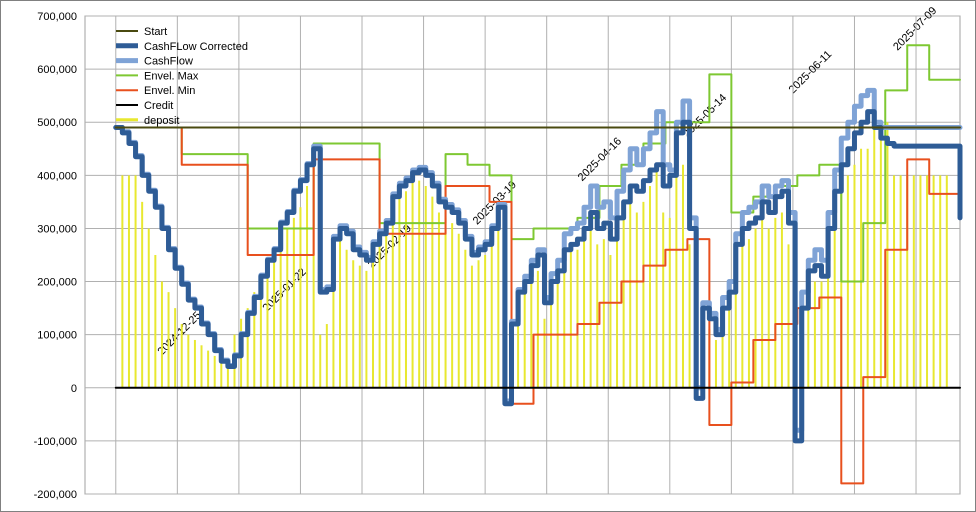 The width and height of the screenshot is (976, 512). I want to click on legend-label: CashFLow Corrected, so click(196, 47).